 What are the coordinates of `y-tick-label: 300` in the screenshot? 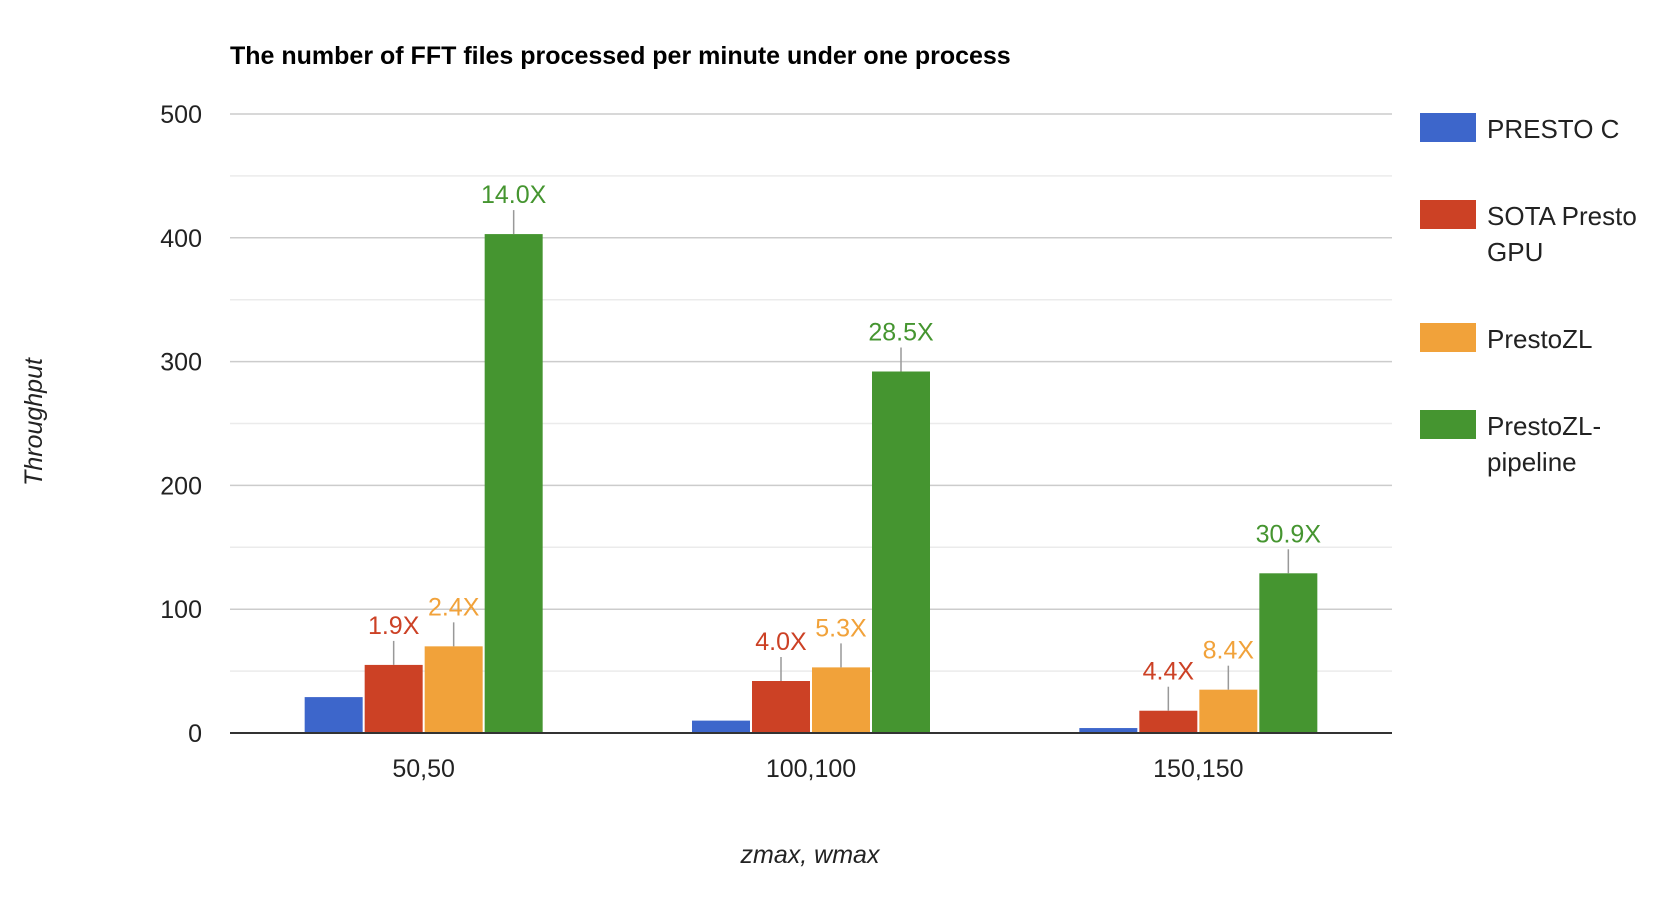 It's located at (181, 363).